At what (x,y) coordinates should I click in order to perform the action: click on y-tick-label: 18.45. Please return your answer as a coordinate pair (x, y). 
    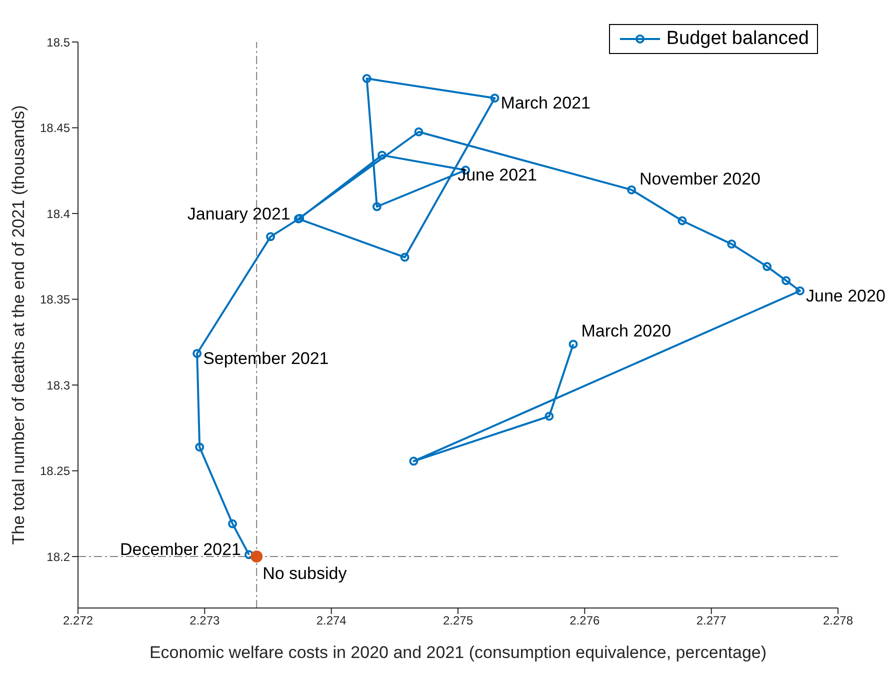
    Looking at the image, I should click on (55, 128).